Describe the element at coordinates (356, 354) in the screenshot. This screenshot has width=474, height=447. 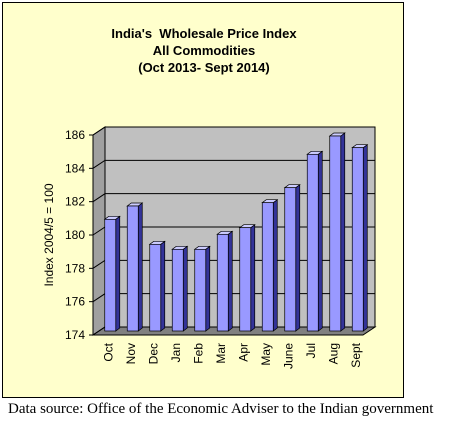
I see `x-tick-label-11: Sept` at that location.